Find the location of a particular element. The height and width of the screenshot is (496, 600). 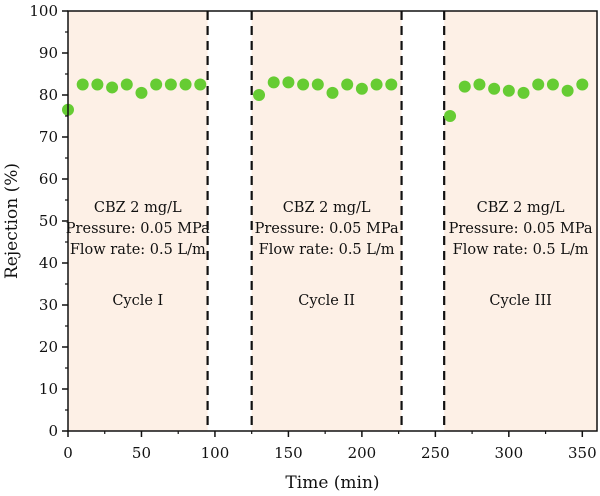

y-tick-label: 80 is located at coordinates (48, 95).